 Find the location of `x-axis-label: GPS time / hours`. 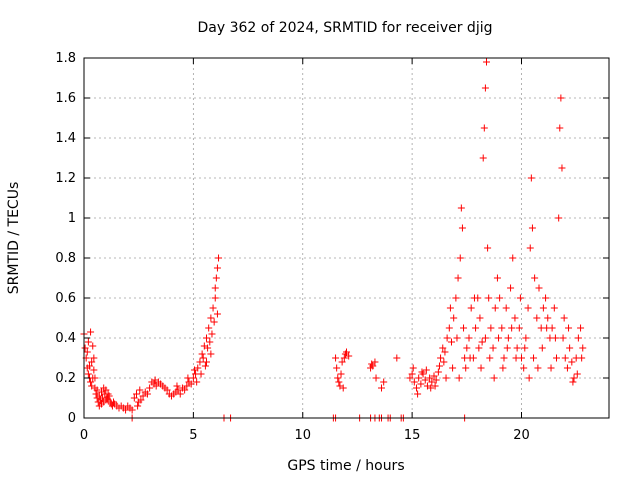

x-axis-label: GPS time / hours is located at coordinates (345, 466).